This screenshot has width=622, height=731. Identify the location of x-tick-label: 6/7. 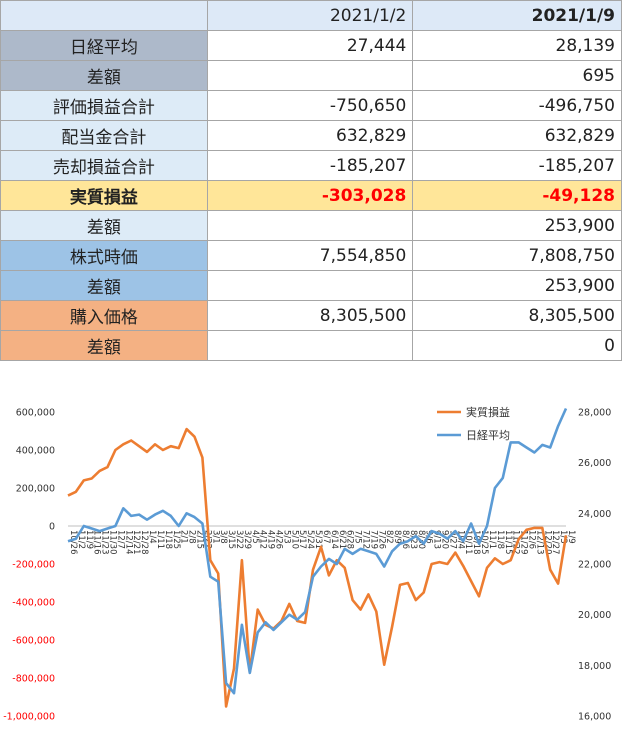
(326, 537).